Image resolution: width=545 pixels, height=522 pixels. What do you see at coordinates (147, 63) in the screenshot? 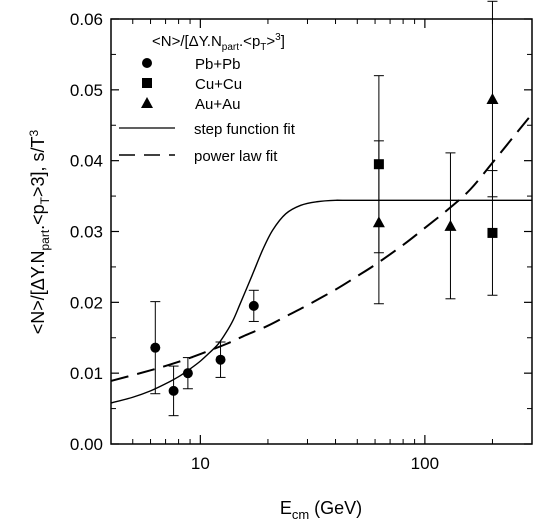
I see `legend-marker-circle` at bounding box center [147, 63].